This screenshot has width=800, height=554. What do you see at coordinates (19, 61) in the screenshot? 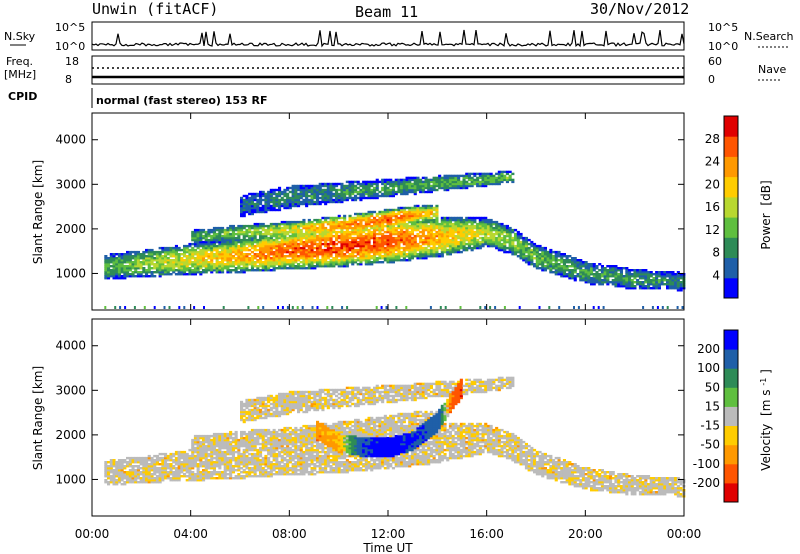
I see `freq-label: Freq.` at bounding box center [19, 61].